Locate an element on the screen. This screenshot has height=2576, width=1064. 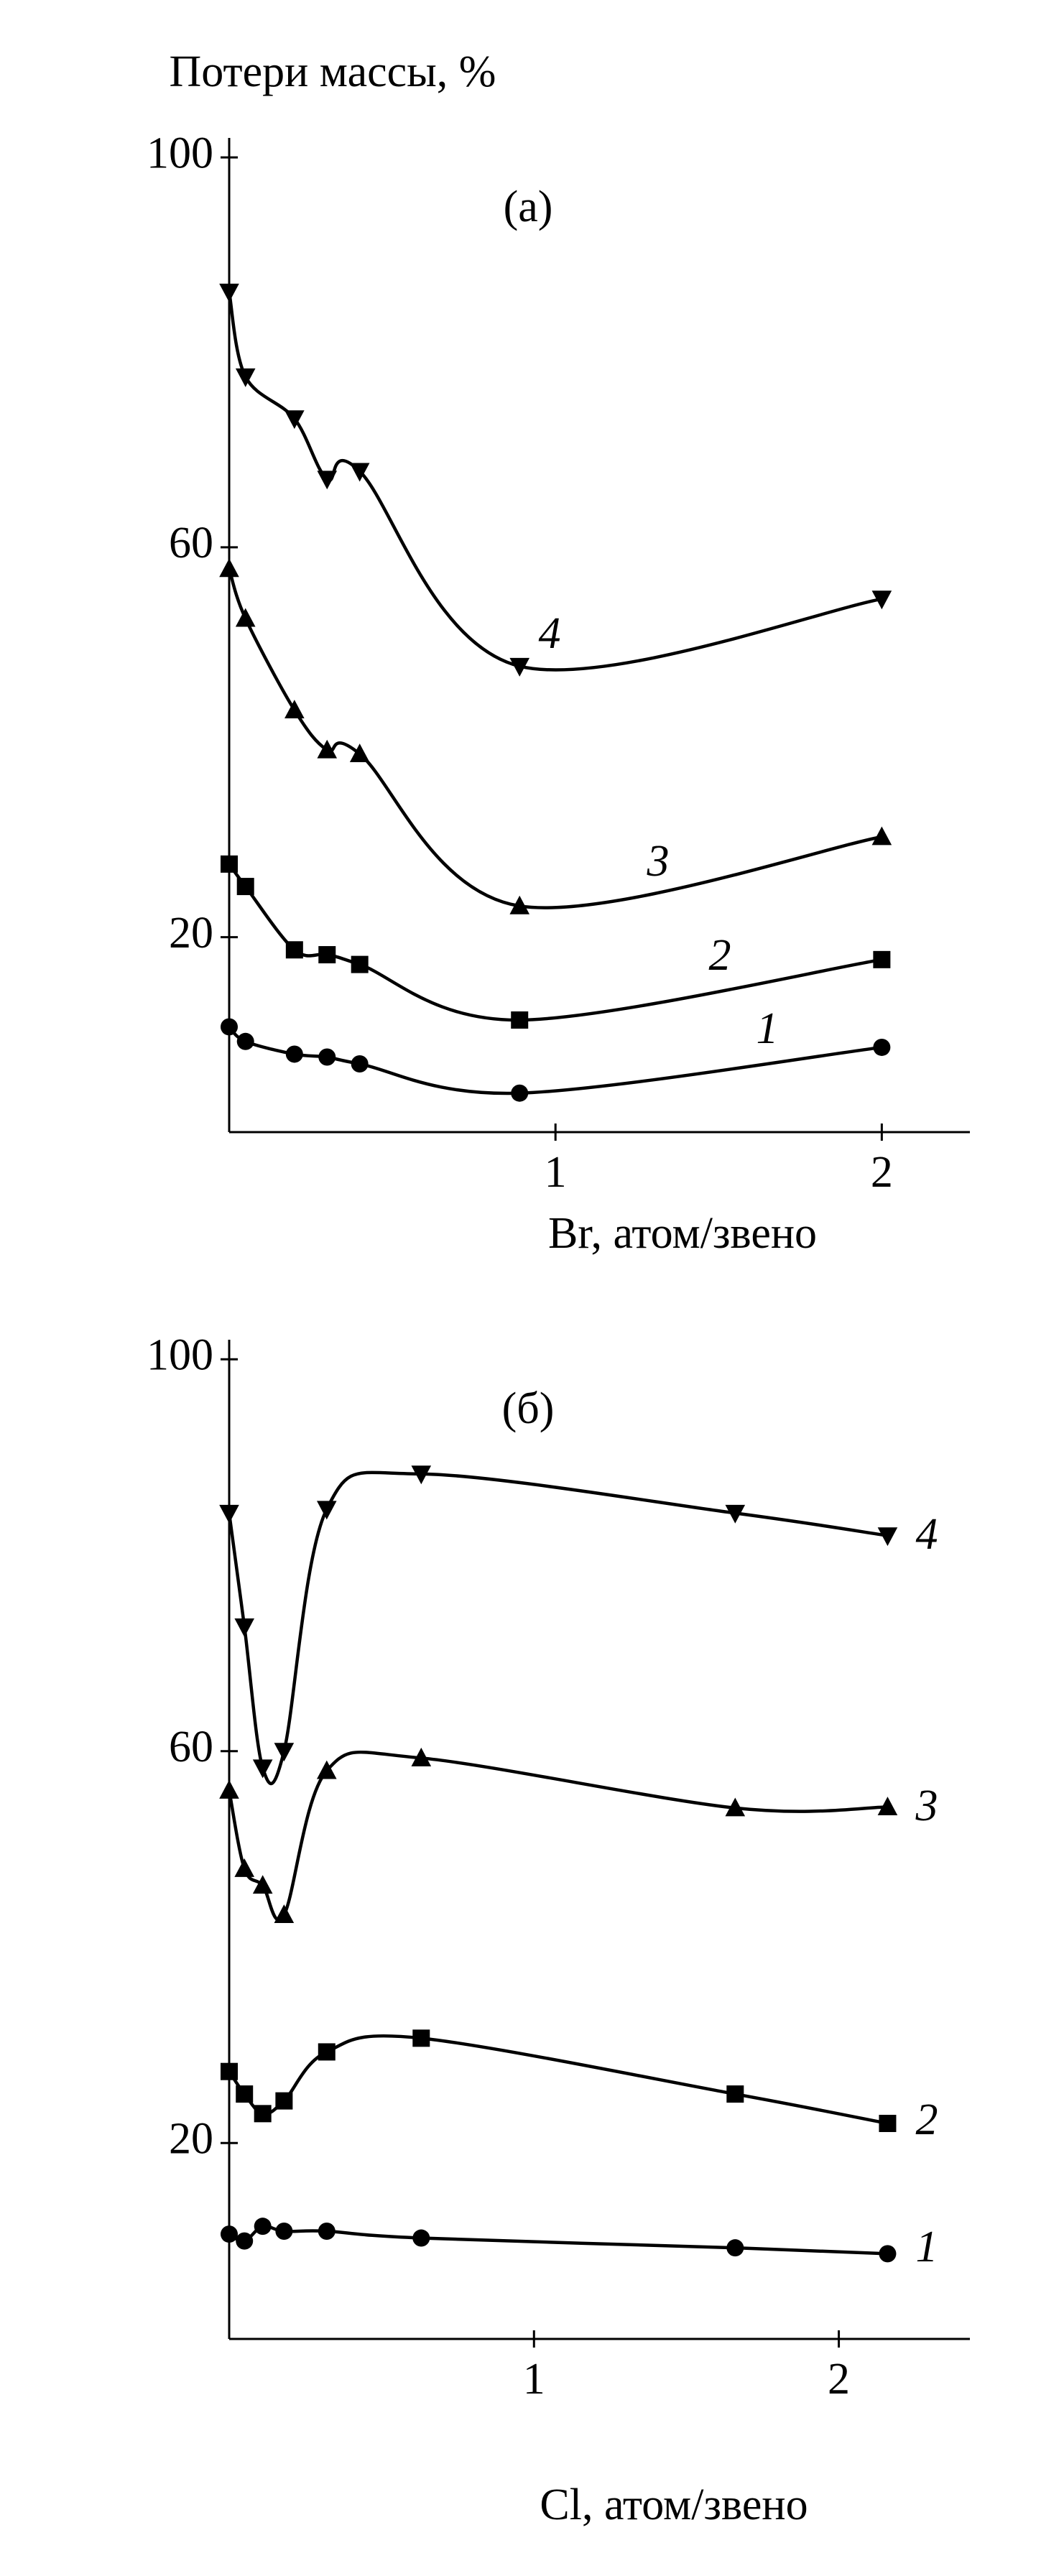
chart-title: (а) is located at coordinates (528, 206).